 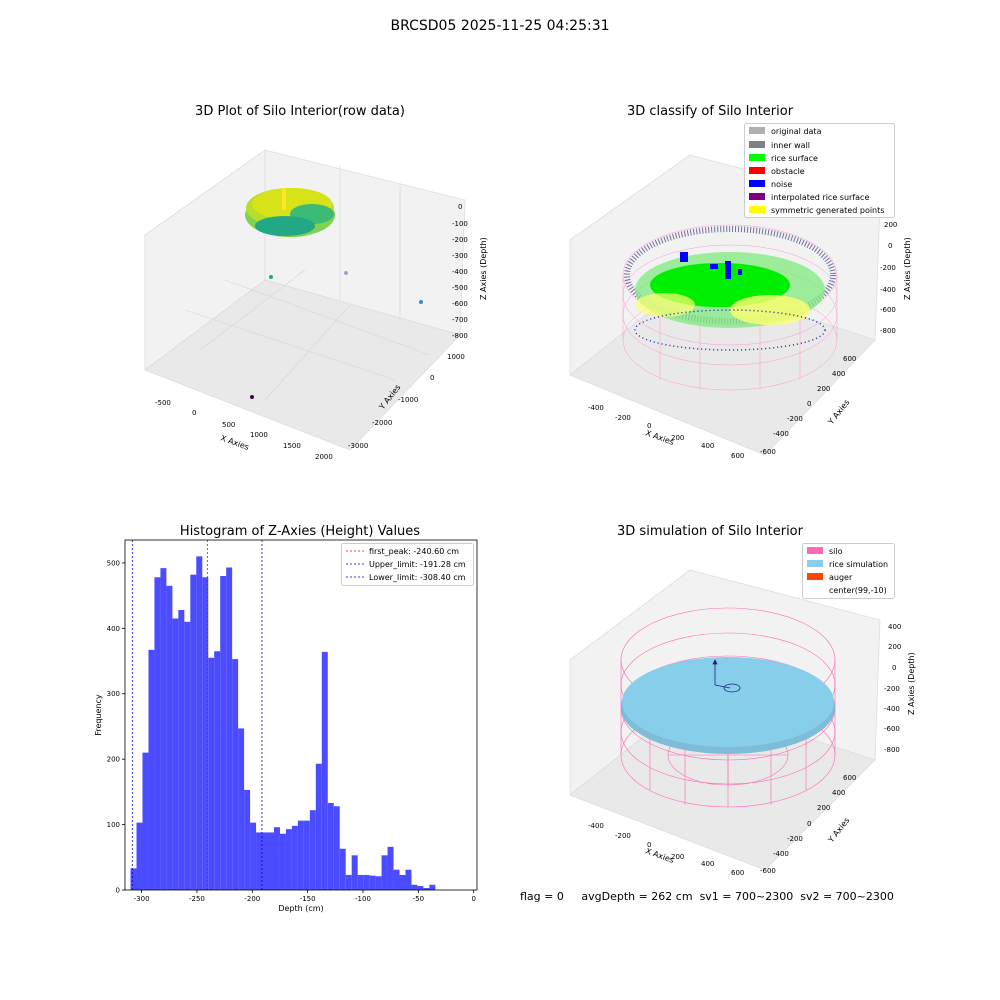 I want to click on legend-label: Upper_limit: -191.28 cm, so click(x=417, y=564).